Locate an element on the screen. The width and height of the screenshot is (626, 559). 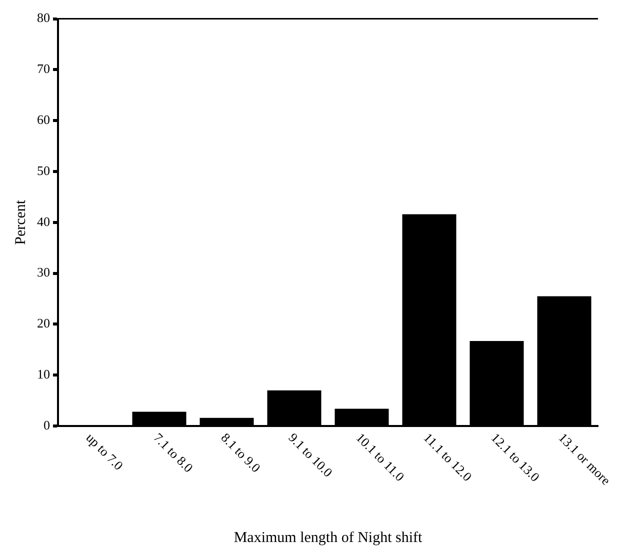
y-tick-label: 50 is located at coordinates (43, 170).